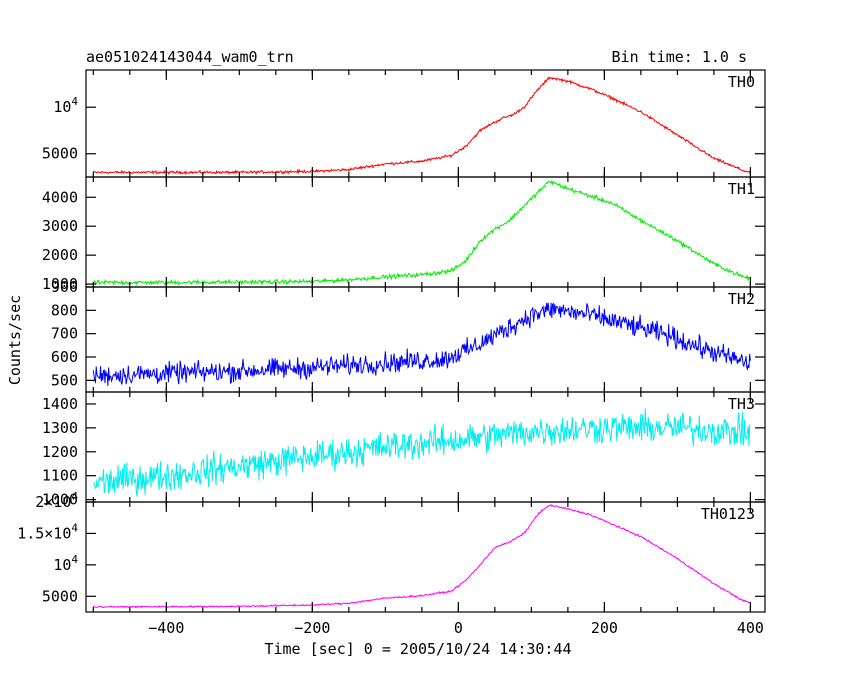 The image size is (850, 680). Describe the element at coordinates (64, 334) in the screenshot. I see `y-tick-label: 700` at that location.